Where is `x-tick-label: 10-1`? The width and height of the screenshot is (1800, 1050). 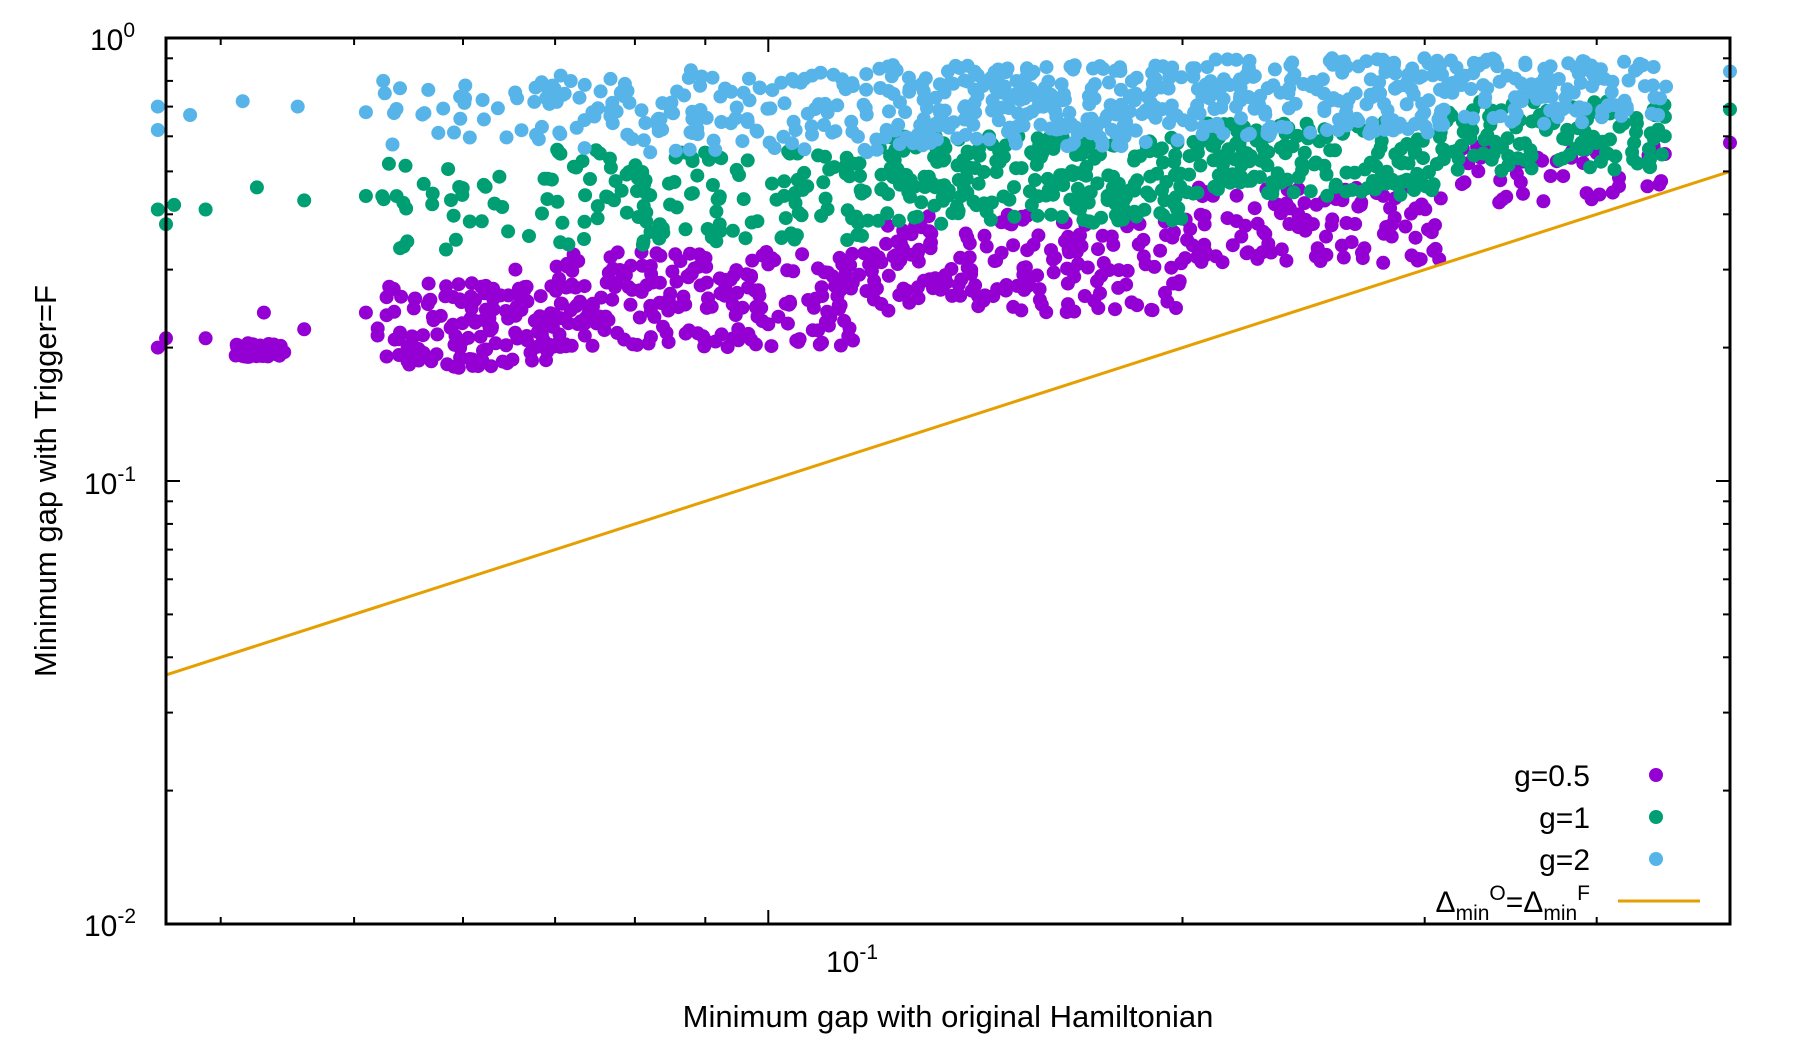 x-tick-label: 10-1 is located at coordinates (852, 960).